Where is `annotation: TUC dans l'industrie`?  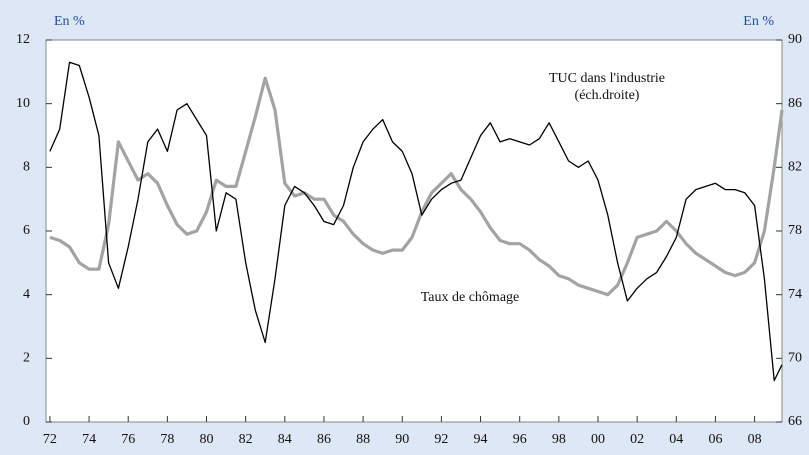
annotation: TUC dans l'industrie is located at coordinates (607, 78).